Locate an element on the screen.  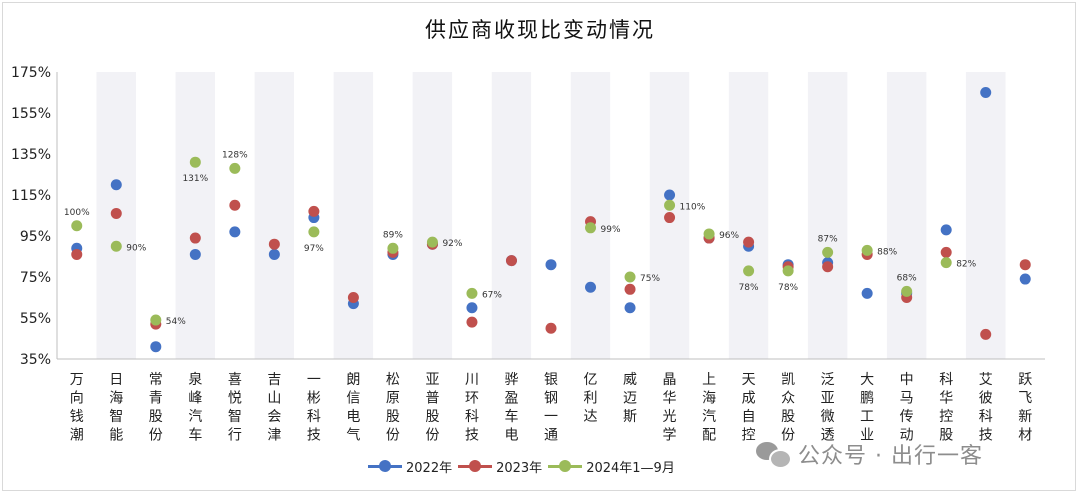
data-label: 88% is located at coordinates (887, 252).